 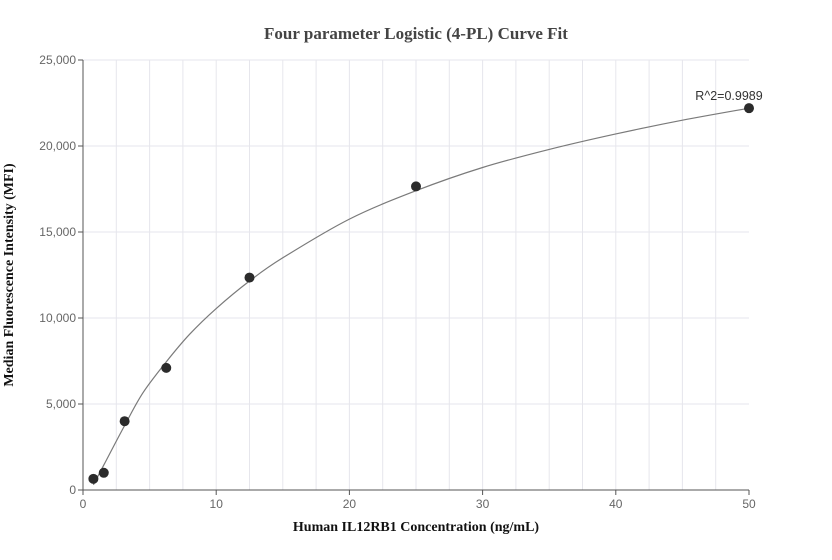 What do you see at coordinates (483, 504) in the screenshot?
I see `x-tick-label: 30` at bounding box center [483, 504].